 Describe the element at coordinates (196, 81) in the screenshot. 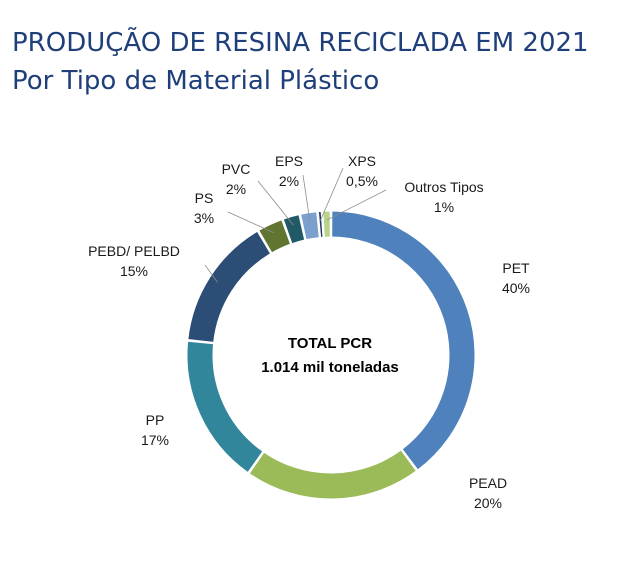

I see `title-line-2: Por Tipo de Material Plástico` at that location.